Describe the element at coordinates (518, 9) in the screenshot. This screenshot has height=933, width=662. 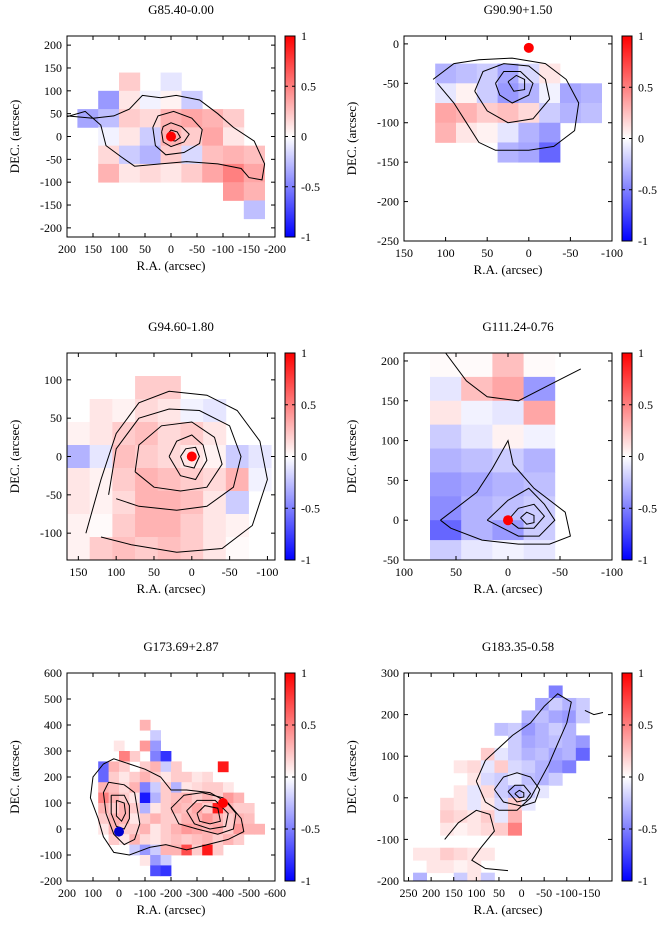
I see `panel-title: G90.90+1.50` at that location.